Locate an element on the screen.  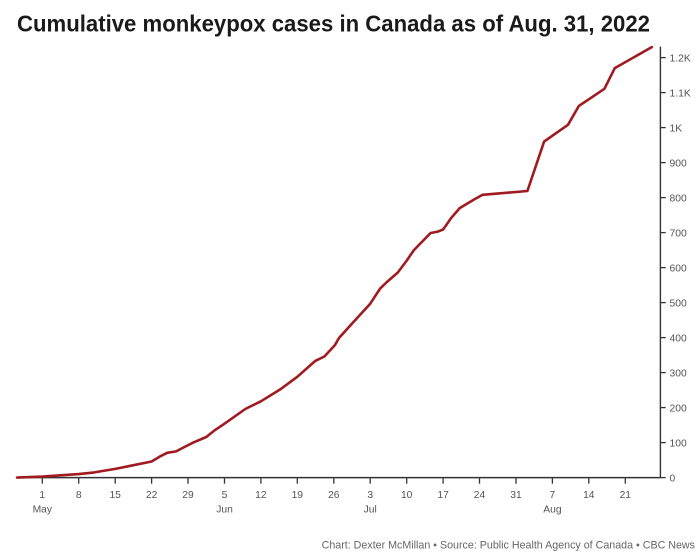
svg-text: 24 is located at coordinates (480, 495).